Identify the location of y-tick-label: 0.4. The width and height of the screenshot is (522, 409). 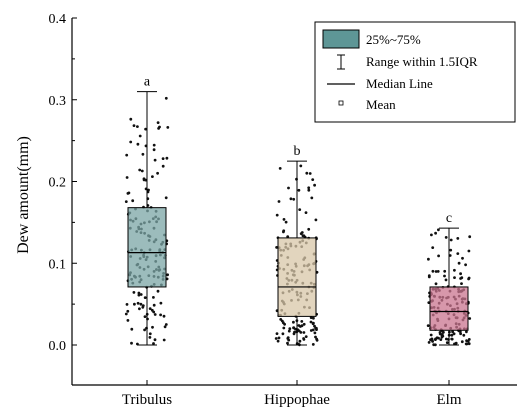
(58, 19).